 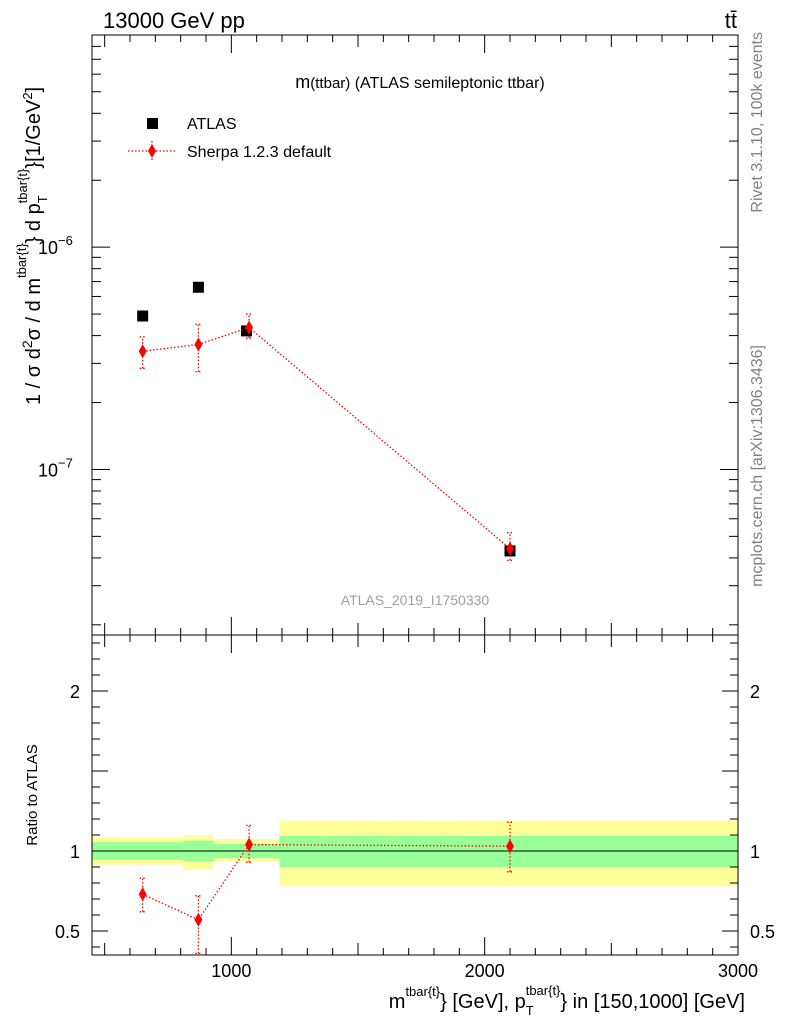 What do you see at coordinates (757, 122) in the screenshot?
I see `rivet-label: Rivet 3.1.10, 100k events` at bounding box center [757, 122].